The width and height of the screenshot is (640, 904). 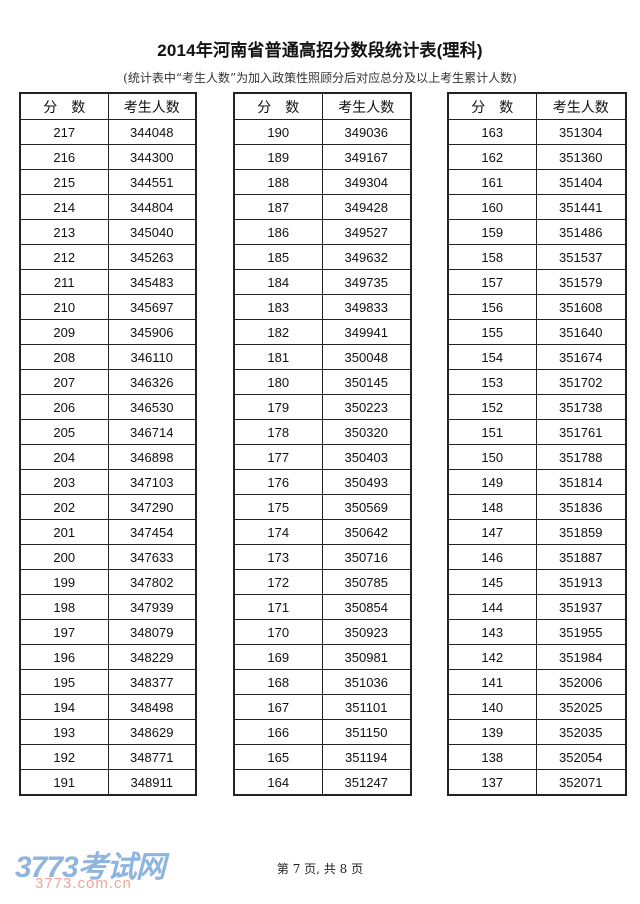 I want to click on table-row: 142 351984, so click(x=537, y=657).